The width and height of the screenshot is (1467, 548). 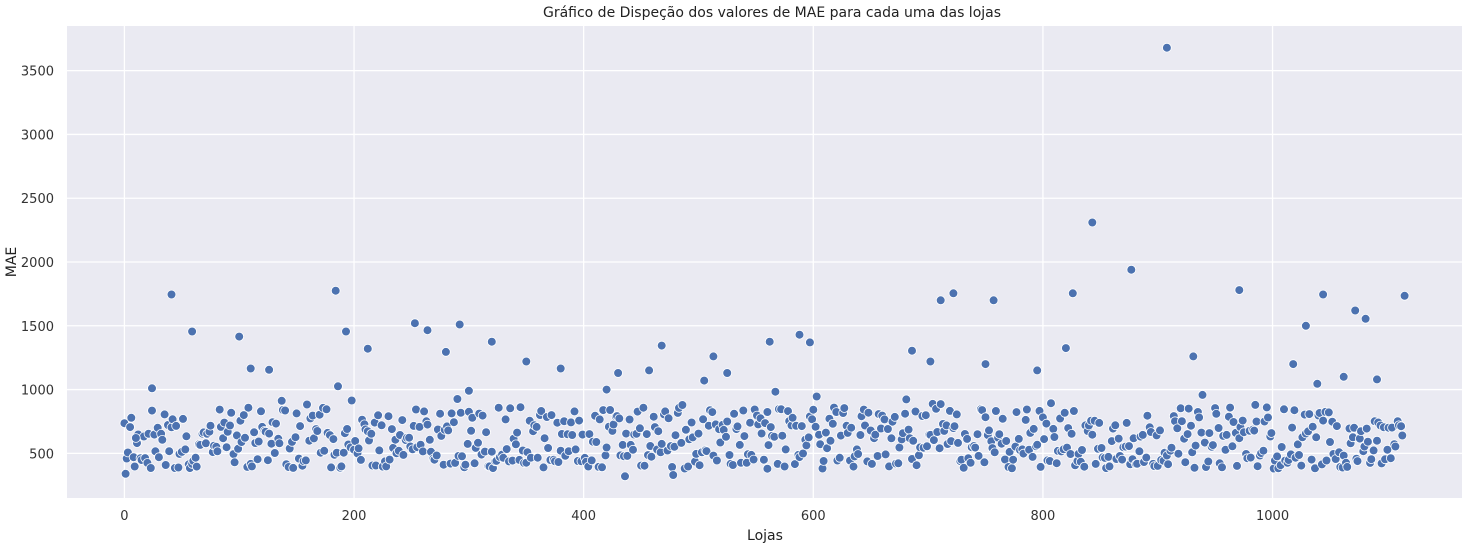 I want to click on x-tick-label: 800, so click(x=1043, y=516).